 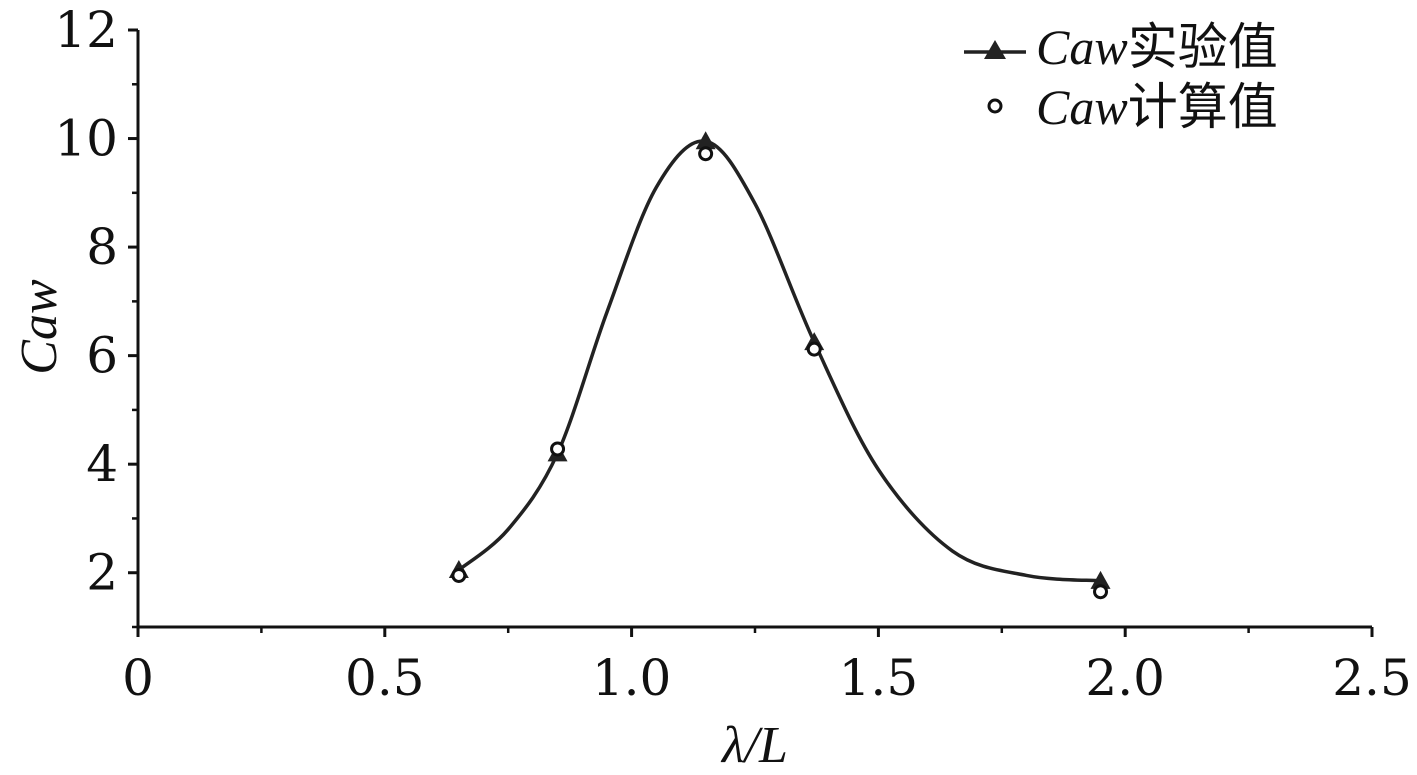 I want to click on x-tick-label: 0.5, so click(x=385, y=678).